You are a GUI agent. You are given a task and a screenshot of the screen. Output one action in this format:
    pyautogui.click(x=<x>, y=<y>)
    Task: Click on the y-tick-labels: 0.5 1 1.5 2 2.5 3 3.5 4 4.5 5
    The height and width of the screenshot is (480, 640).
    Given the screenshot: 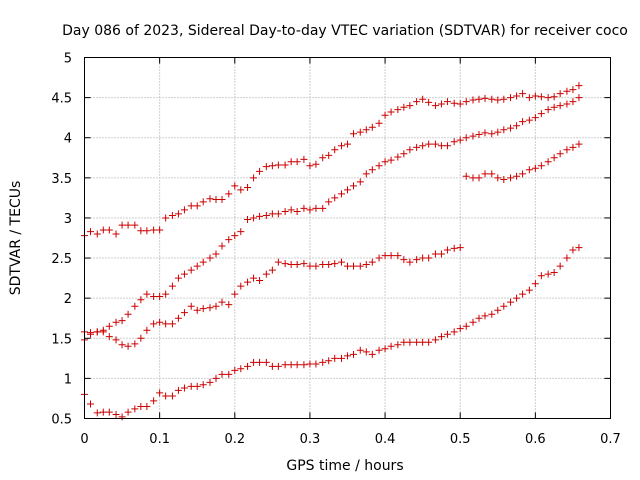 What is the action you would take?
    pyautogui.click(x=61, y=240)
    